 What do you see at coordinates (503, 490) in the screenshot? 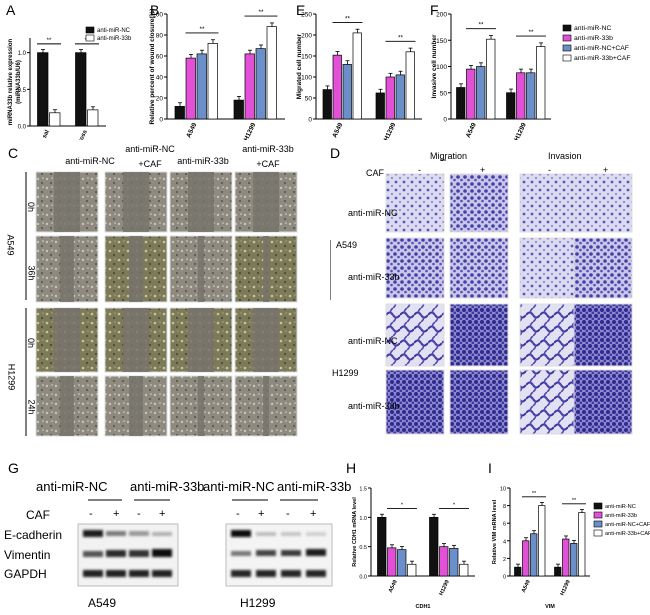
I see `y-tick-label: 10` at bounding box center [503, 490].